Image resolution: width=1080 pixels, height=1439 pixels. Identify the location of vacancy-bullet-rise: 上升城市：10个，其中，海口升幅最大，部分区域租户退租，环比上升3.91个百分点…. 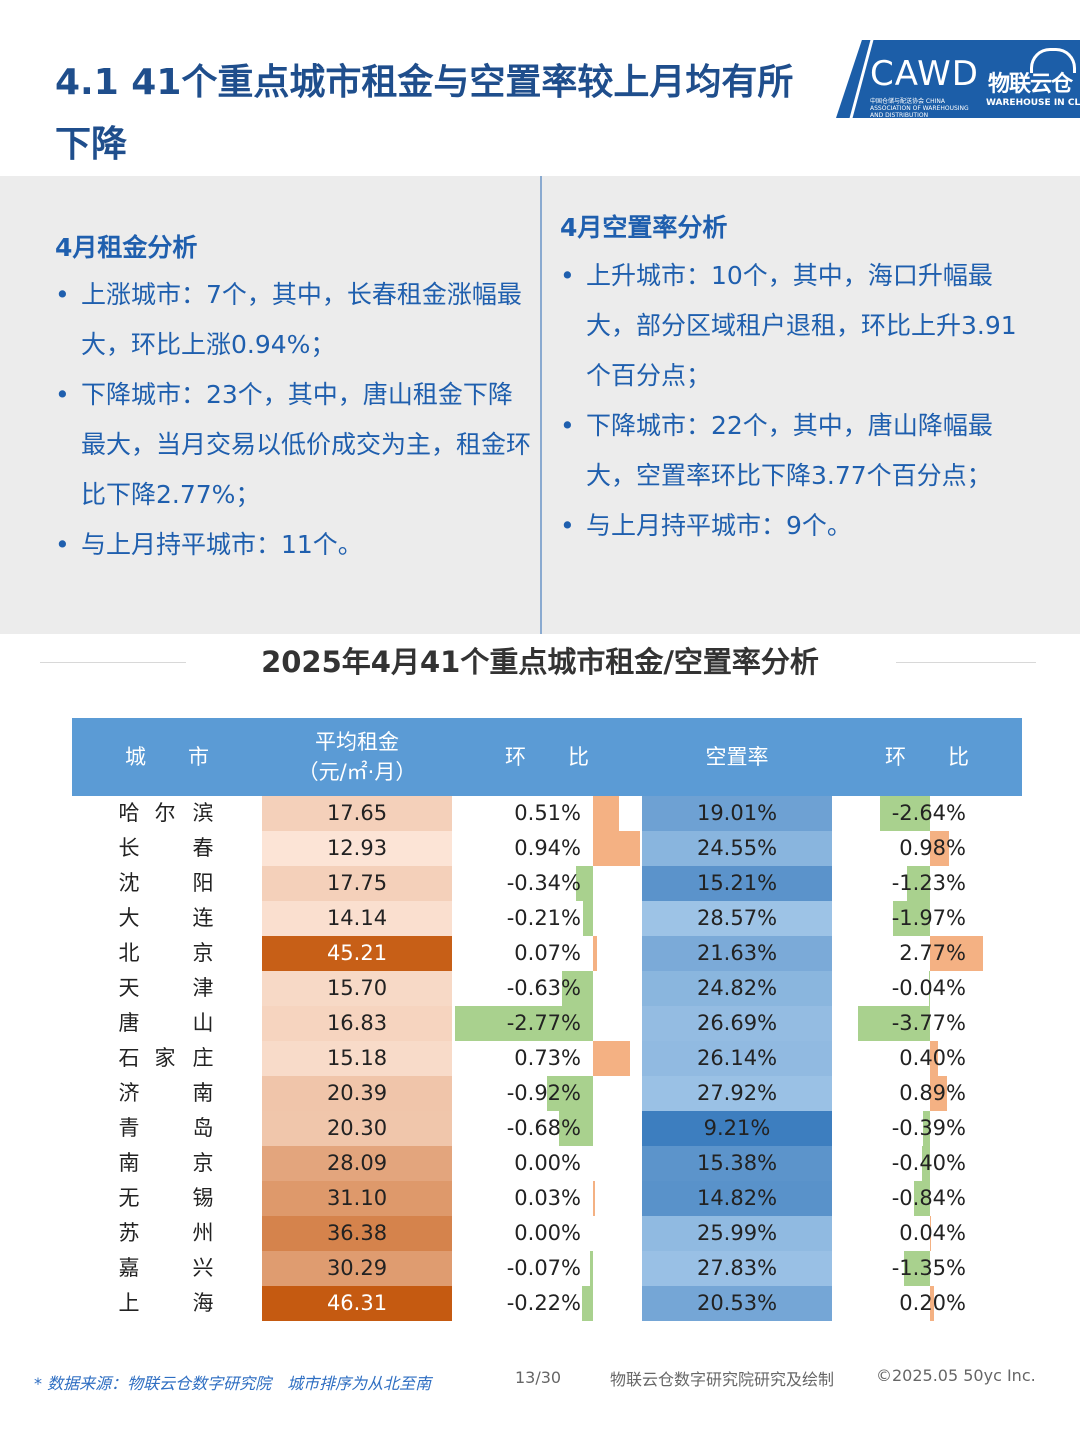
(800, 326).